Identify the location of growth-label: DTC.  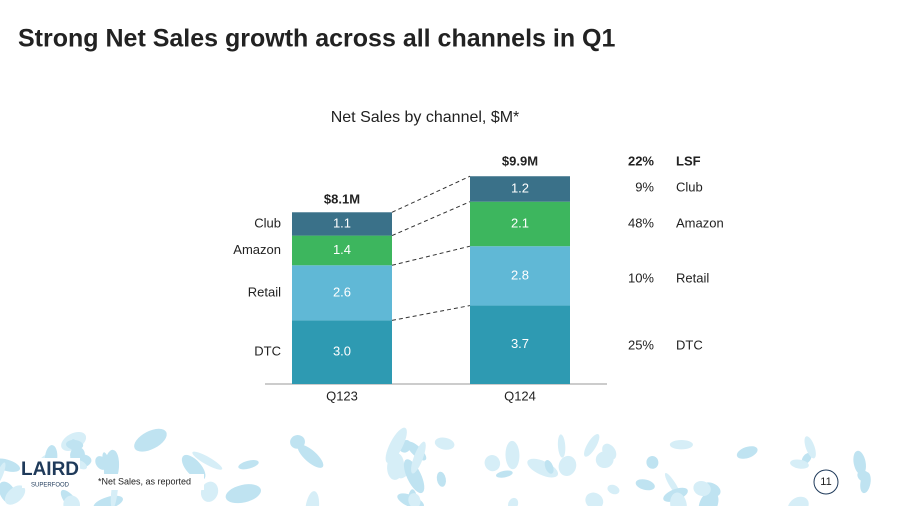
(689, 344).